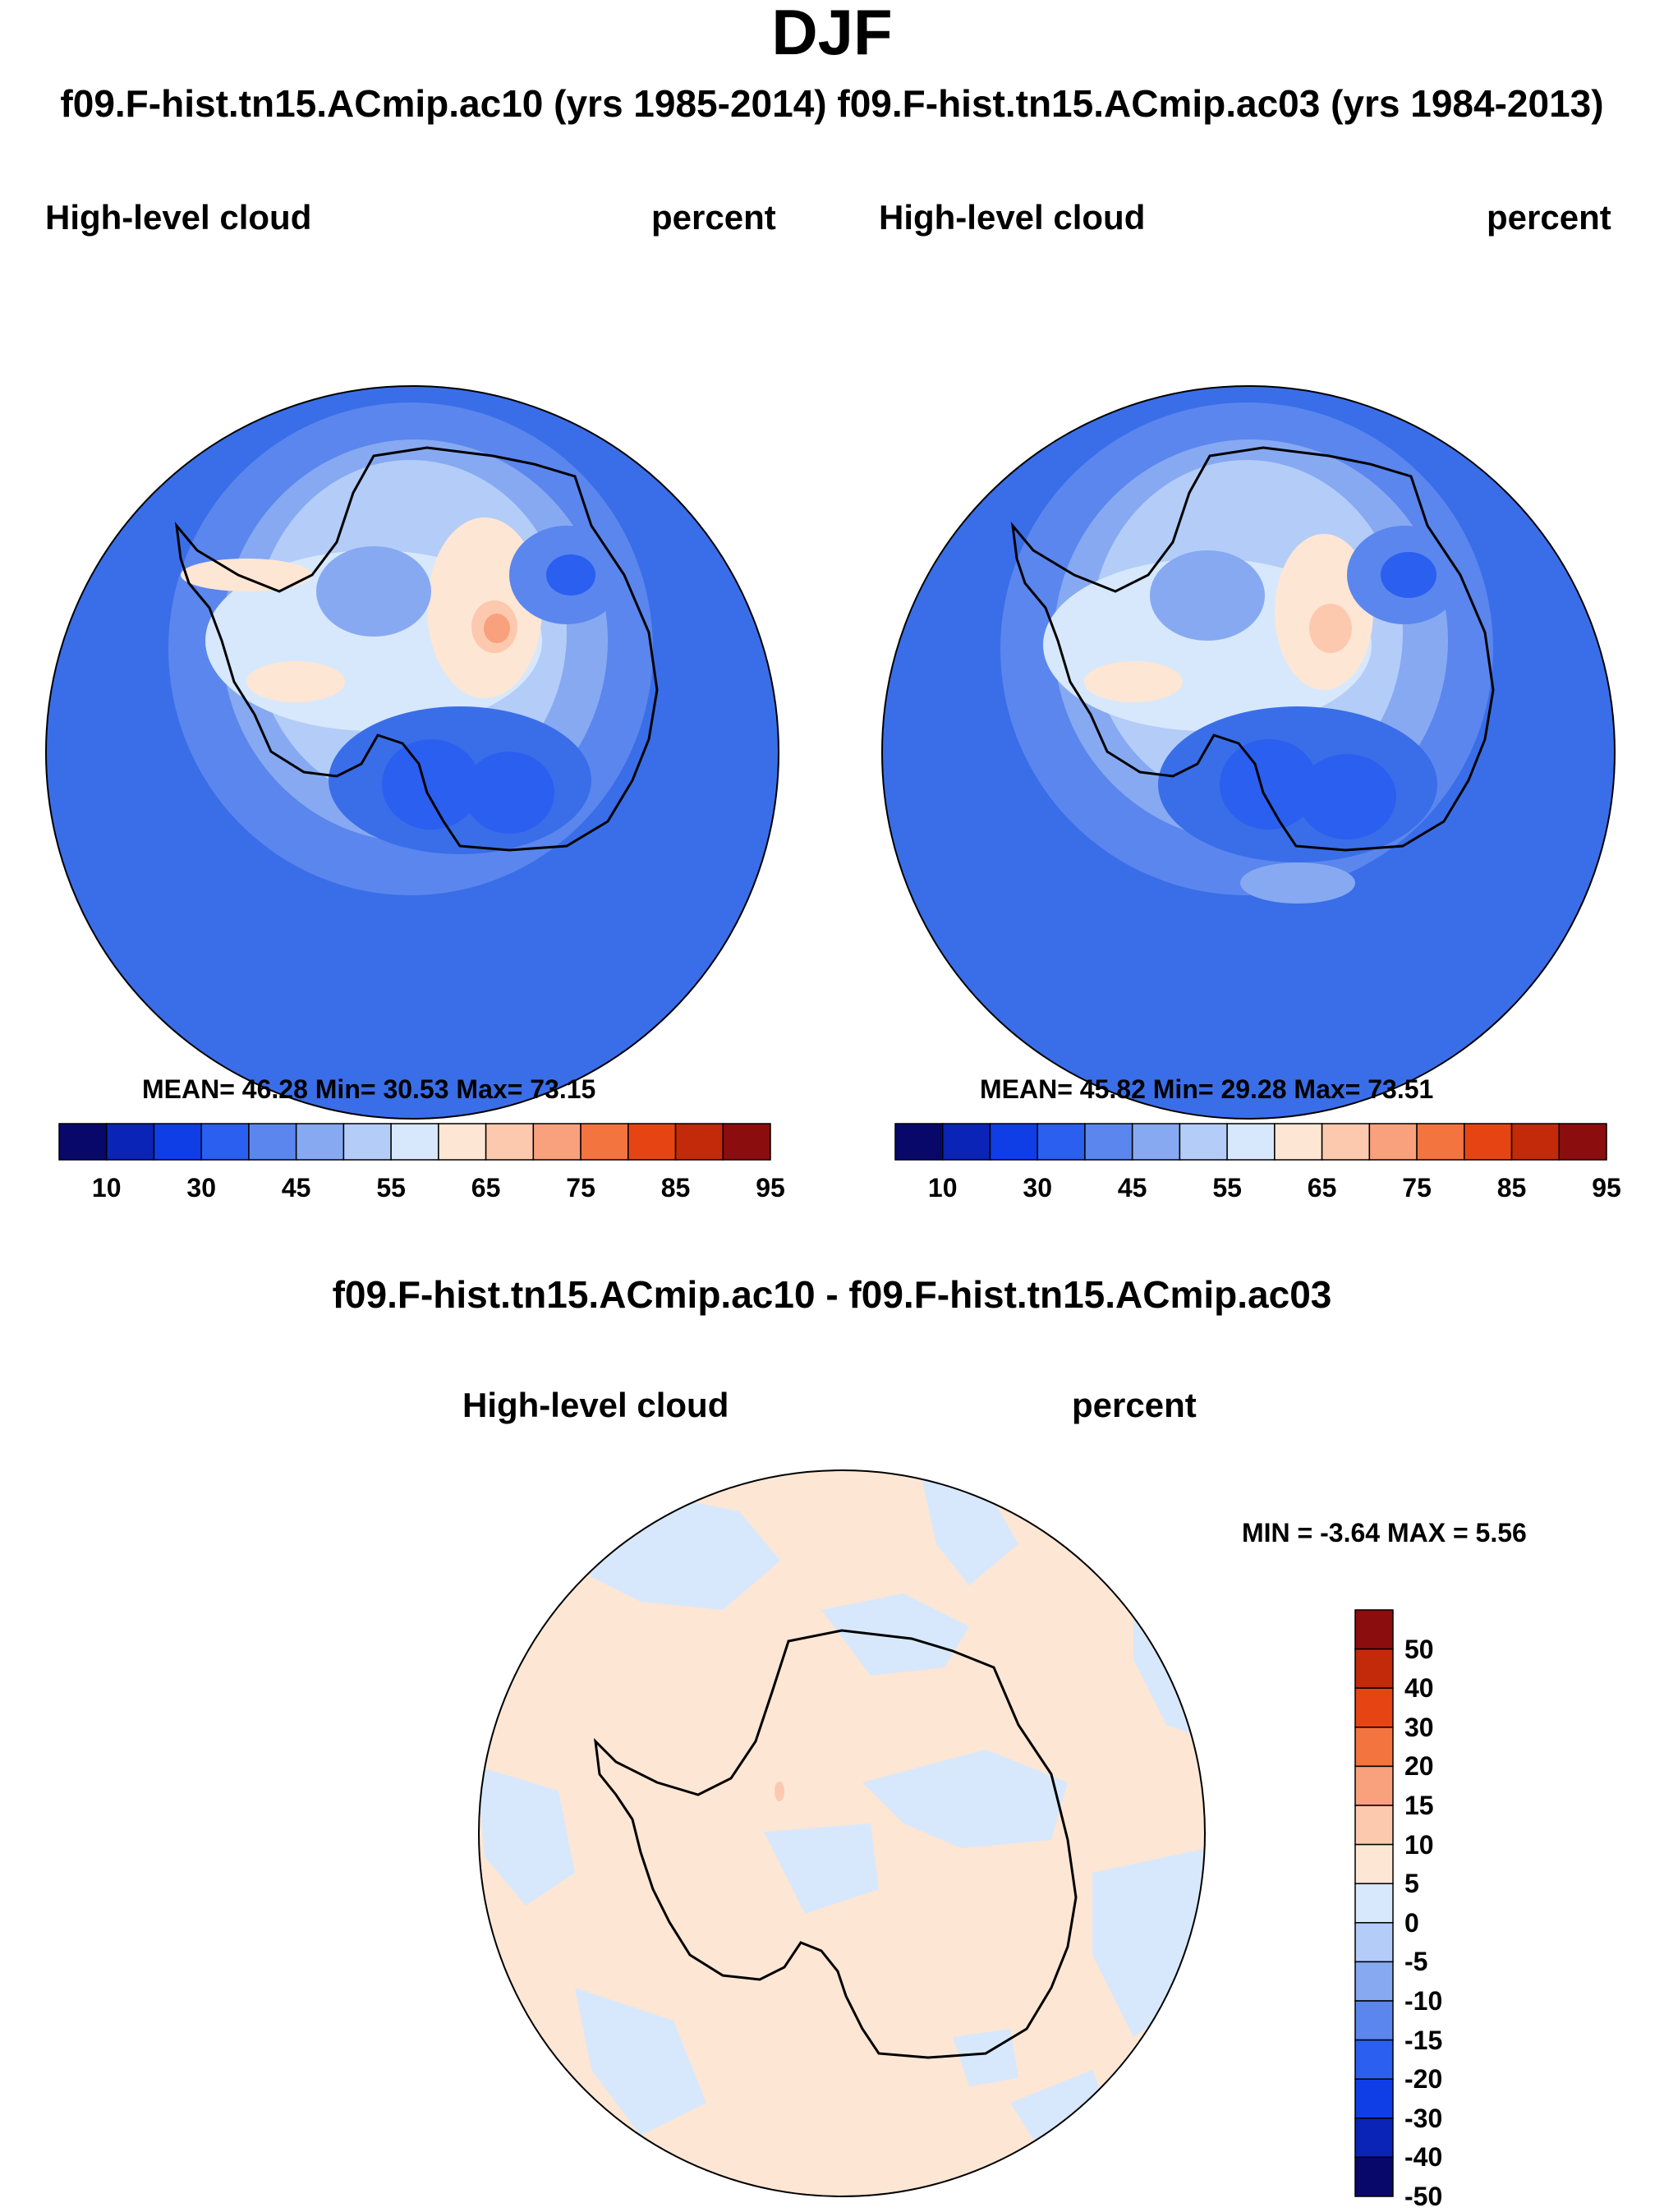  What do you see at coordinates (1453, 1909) in the screenshot?
I see `panel3-colorbar-ticks: 50 40 30 20 15 10 5 0 -5 -10 -15 -20 -30 -40 -50` at bounding box center [1453, 1909].